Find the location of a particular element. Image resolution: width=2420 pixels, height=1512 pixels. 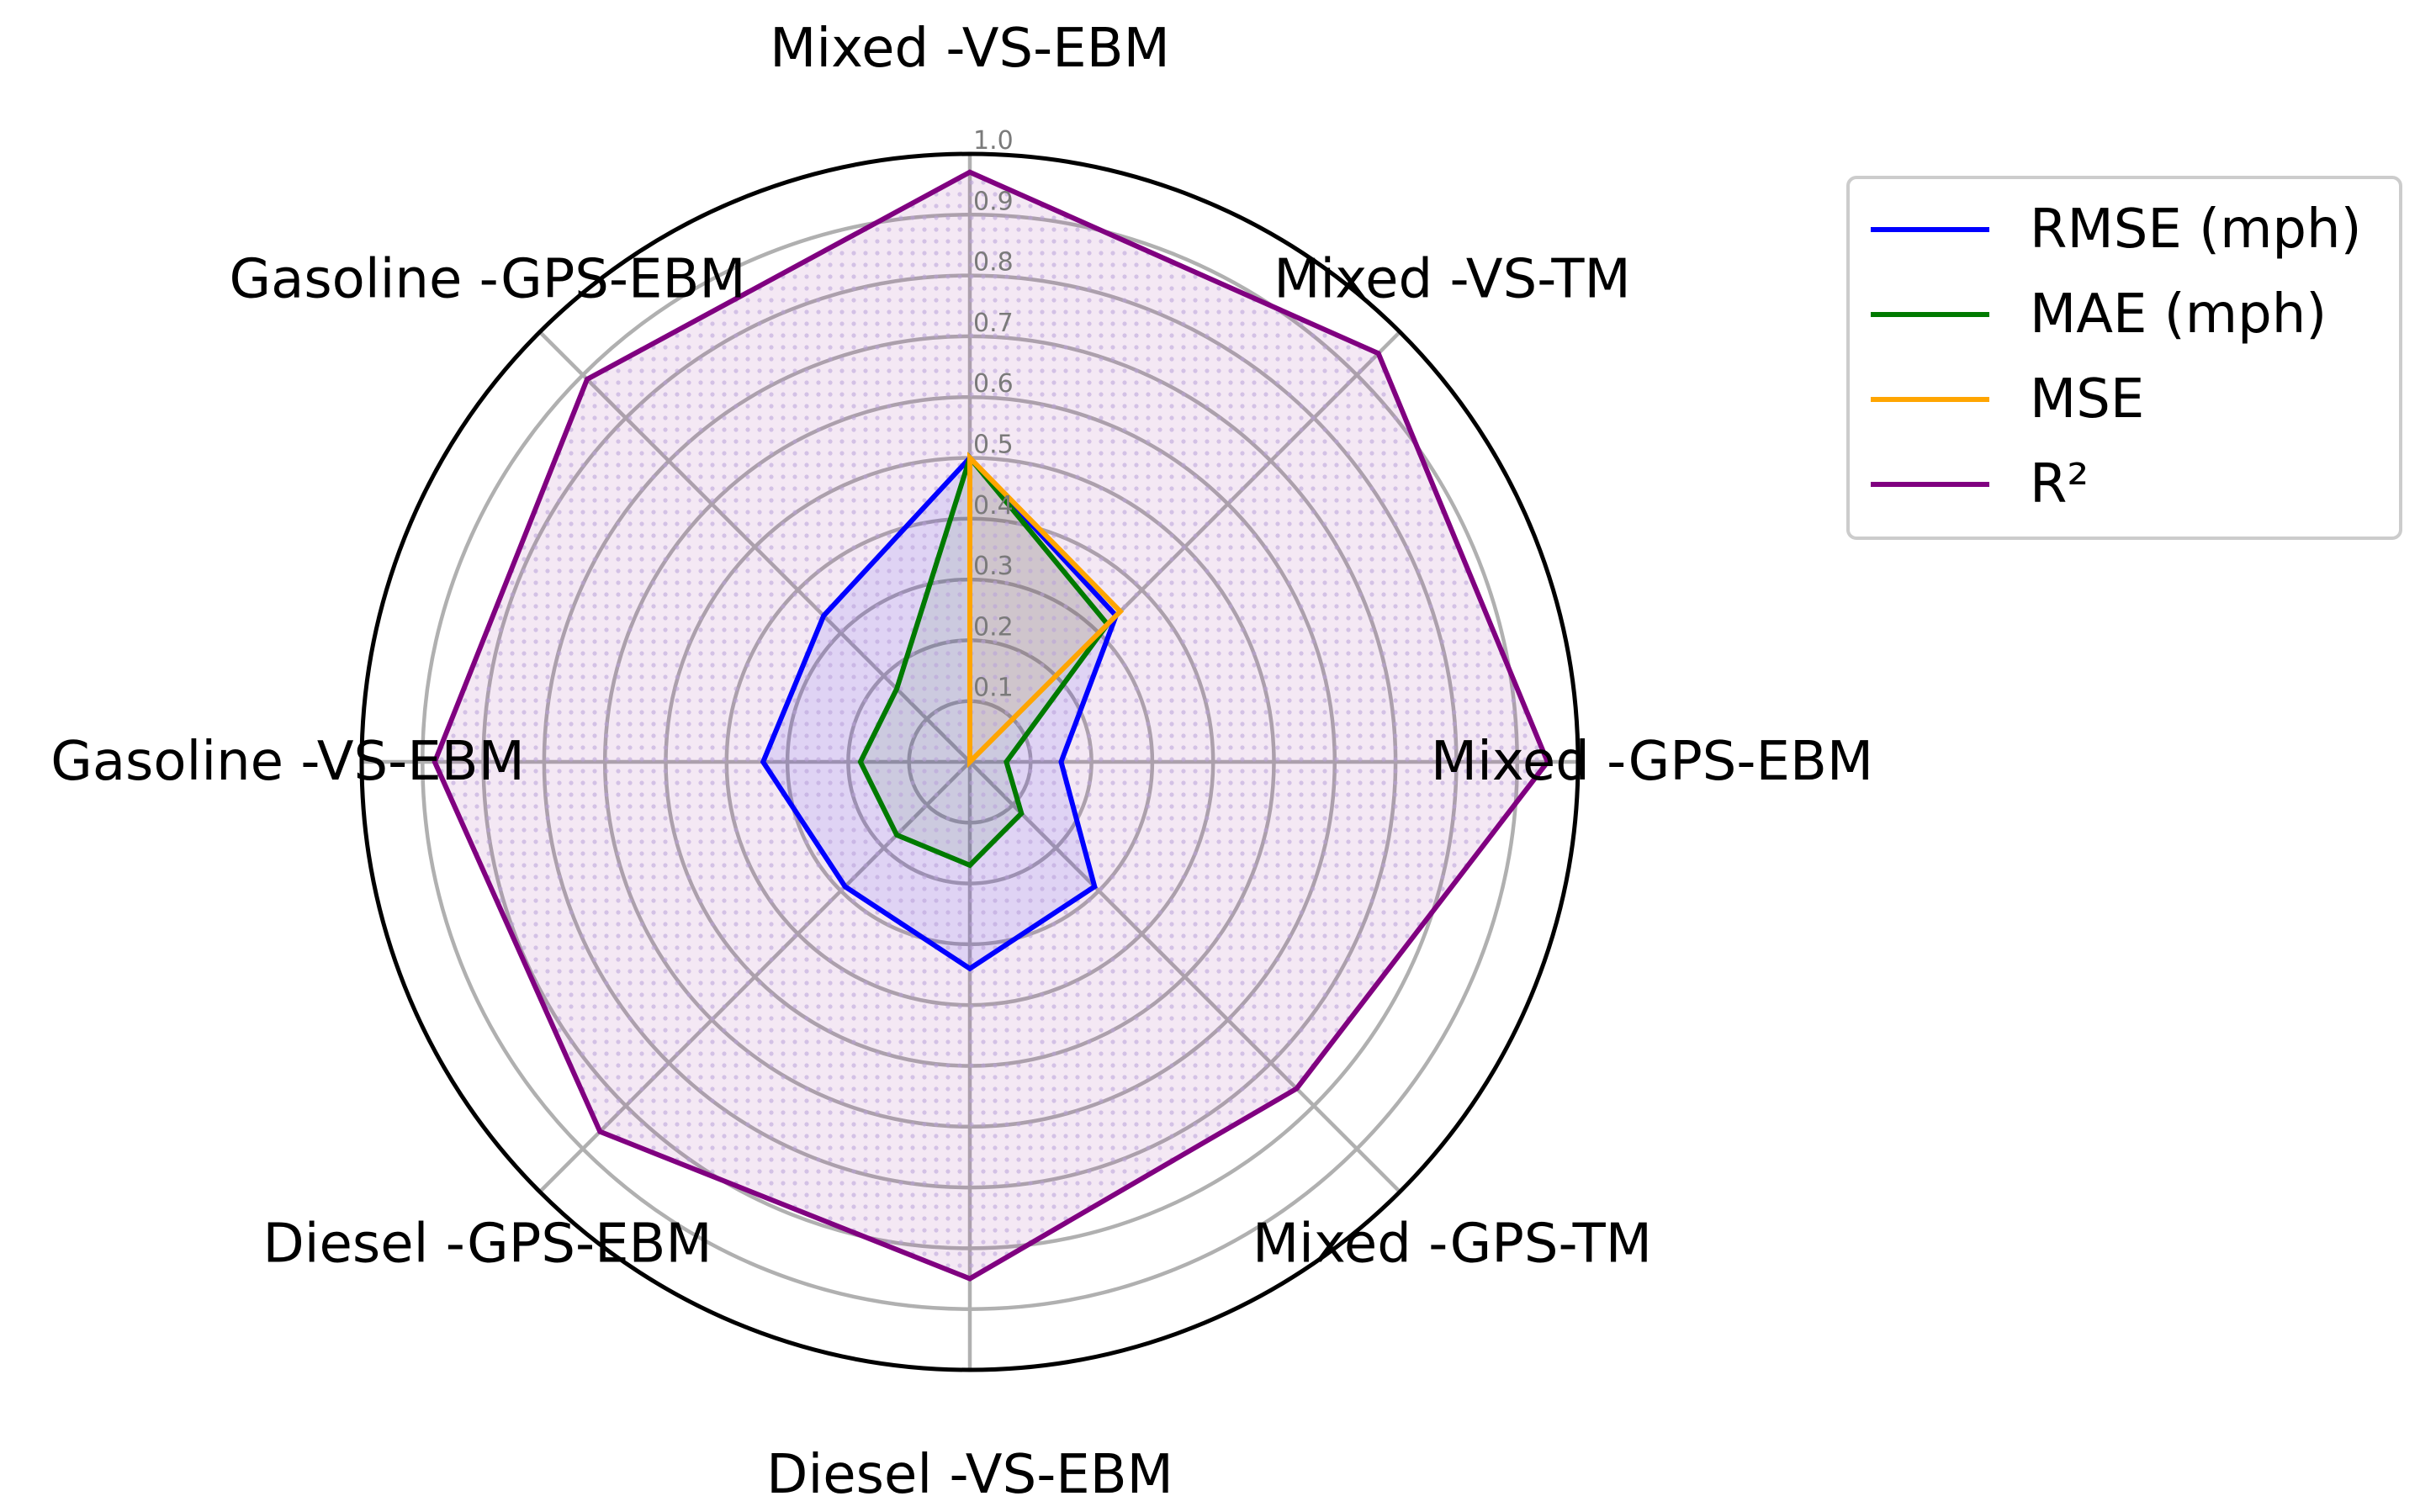

radial-tick-labels: 0.1 0.2 0.3 0.4 0.5 0.6 0.7 0.8 0.9 1.0 is located at coordinates (993, 414).